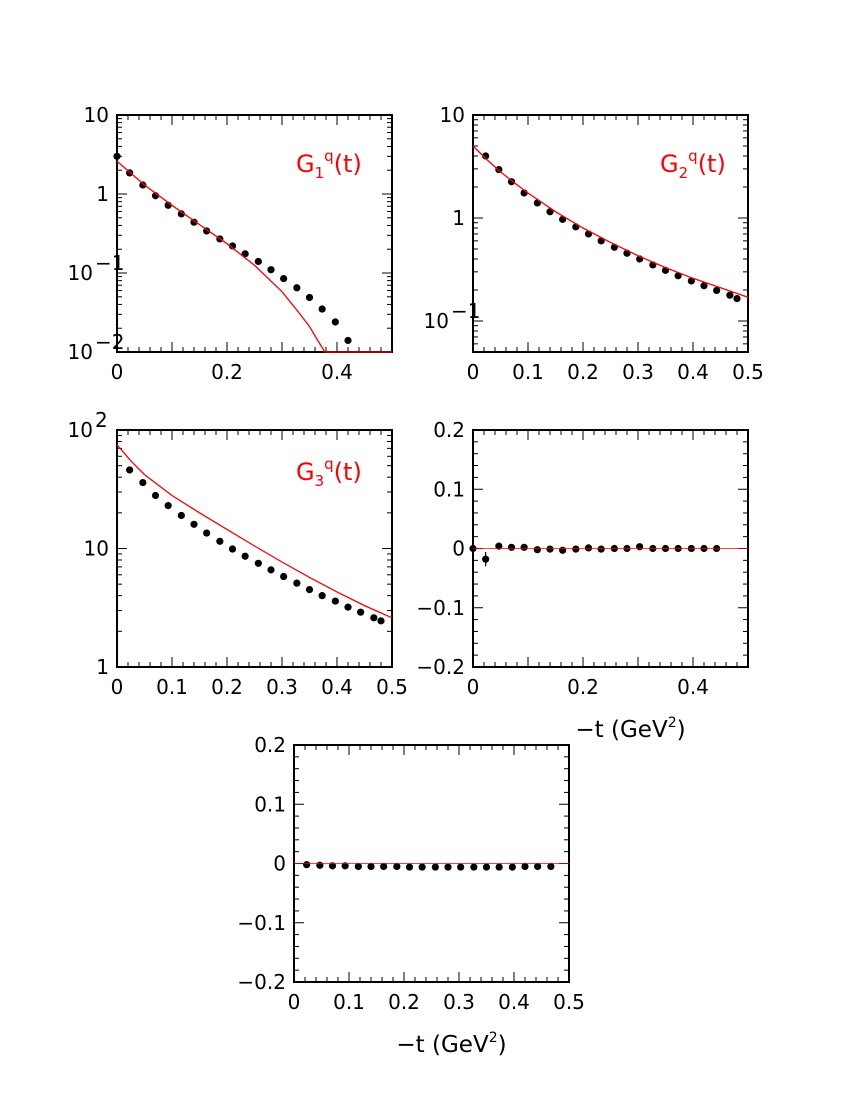 The width and height of the screenshot is (850, 1100). What do you see at coordinates (693, 164) in the screenshot?
I see `panel-label: G2q(t)` at bounding box center [693, 164].